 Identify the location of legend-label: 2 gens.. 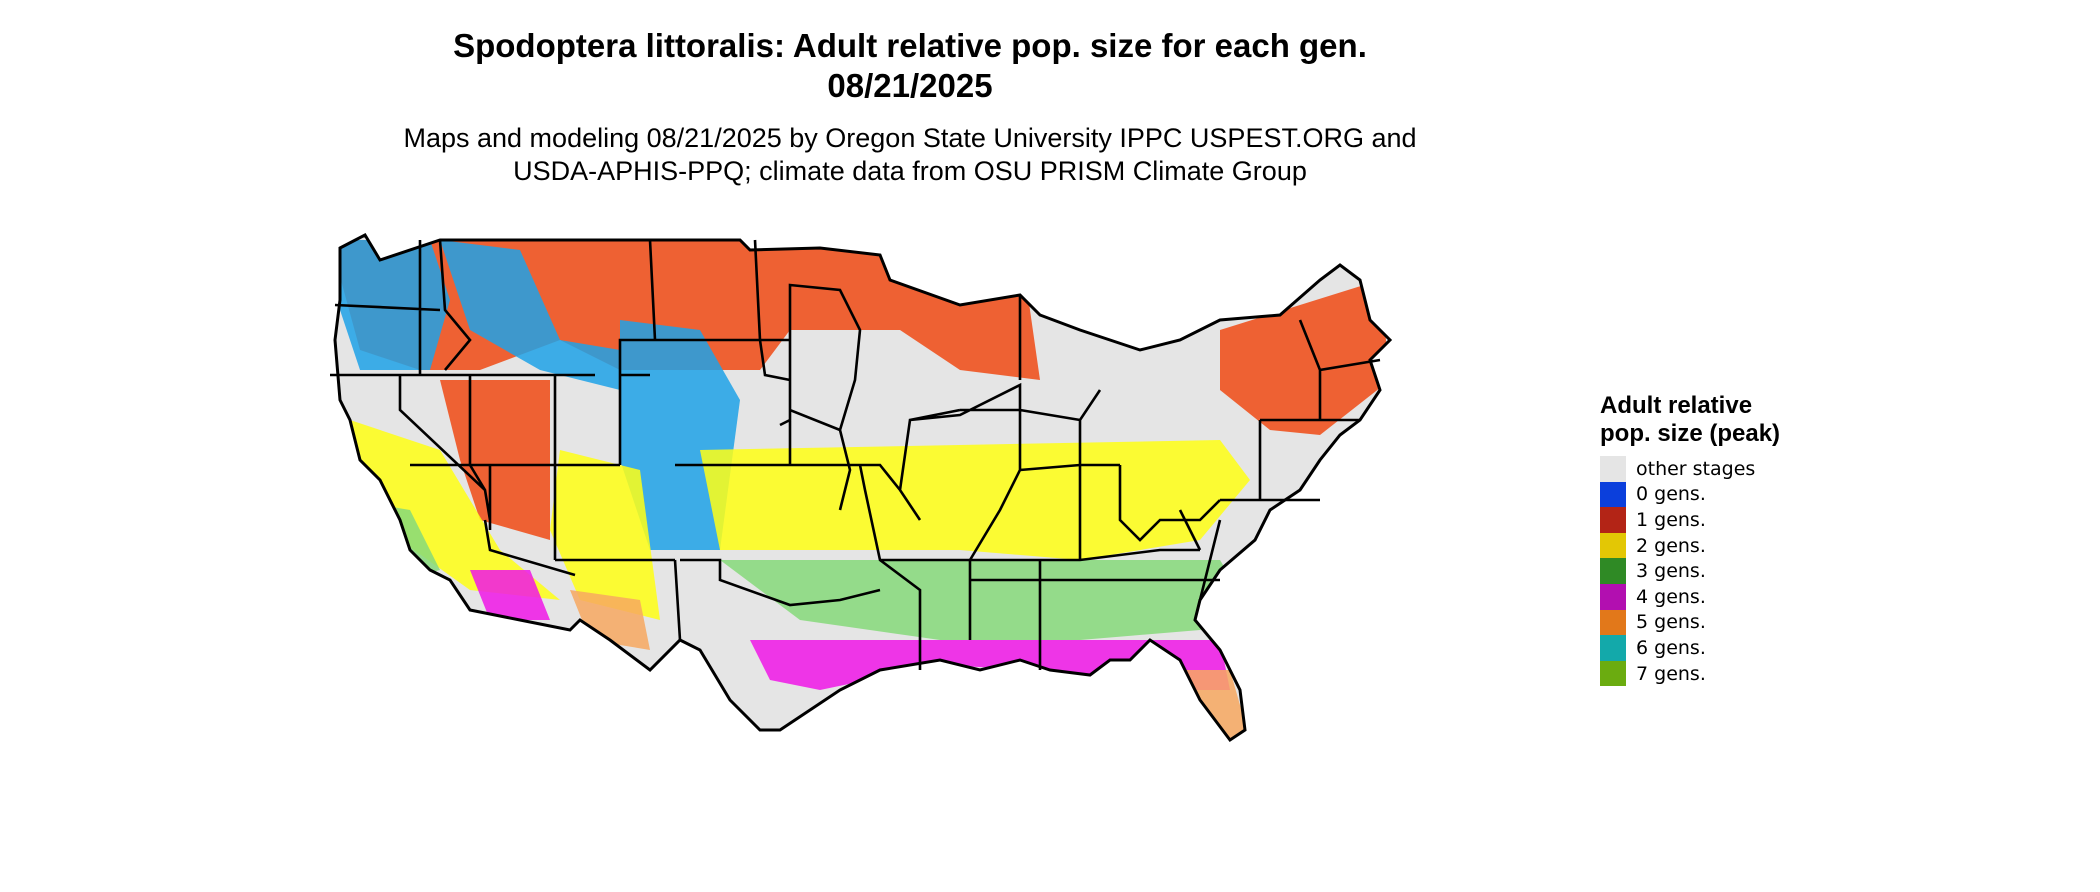
(1671, 545).